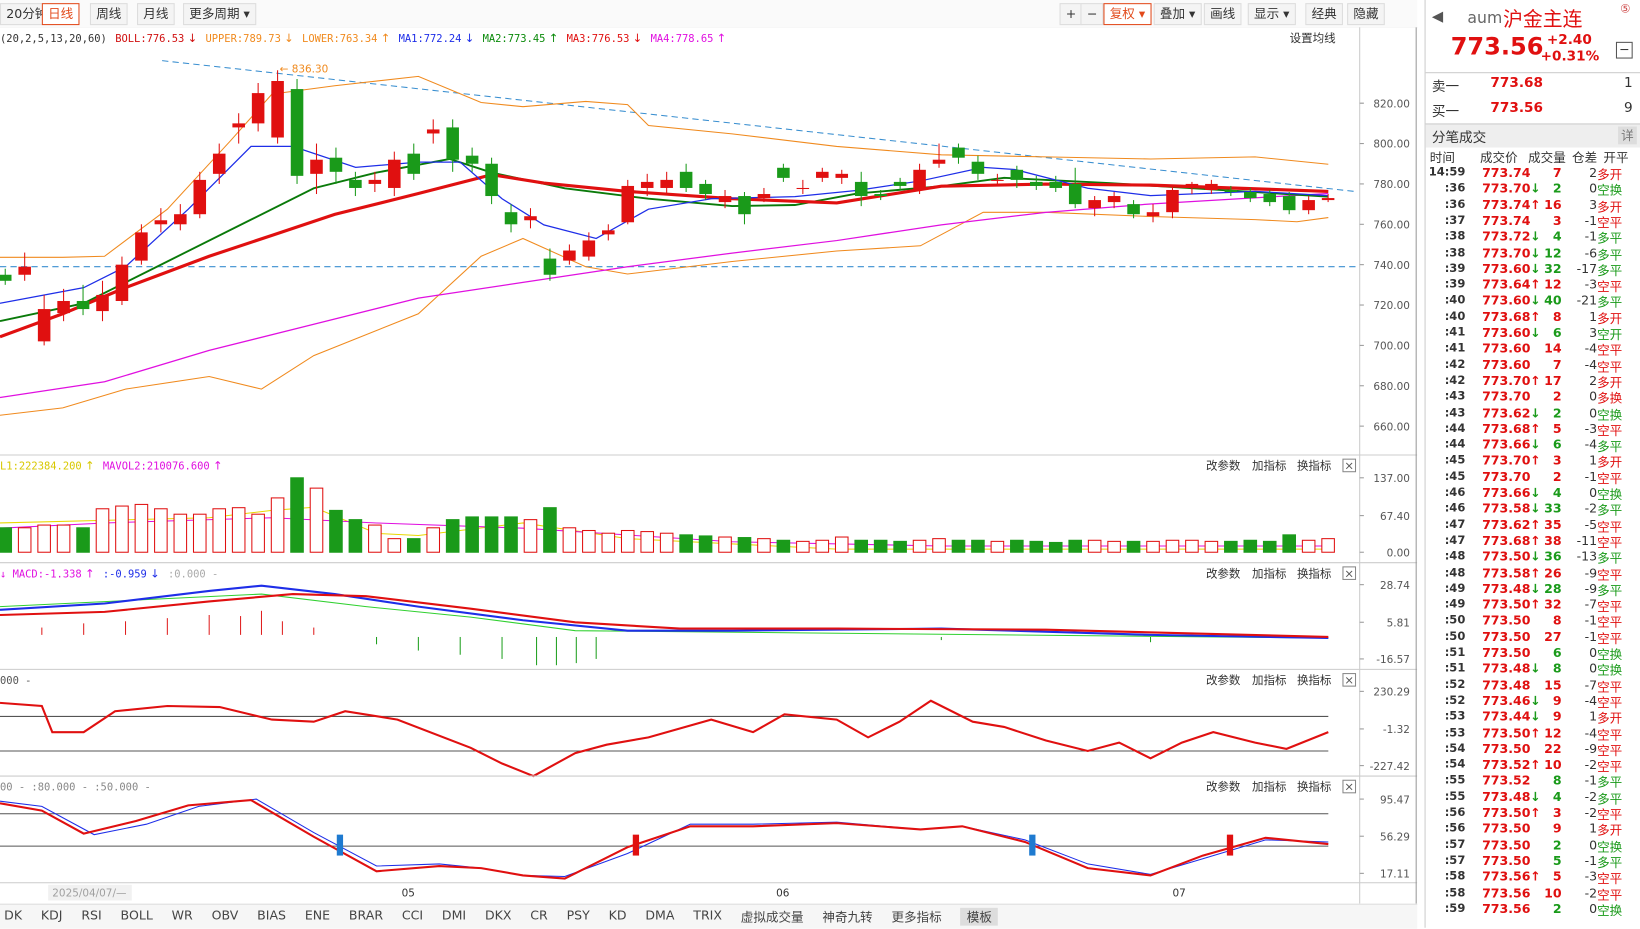 Image resolution: width=1640 pixels, height=929 pixels. I want to click on tool-button: +, so click(1071, 14).